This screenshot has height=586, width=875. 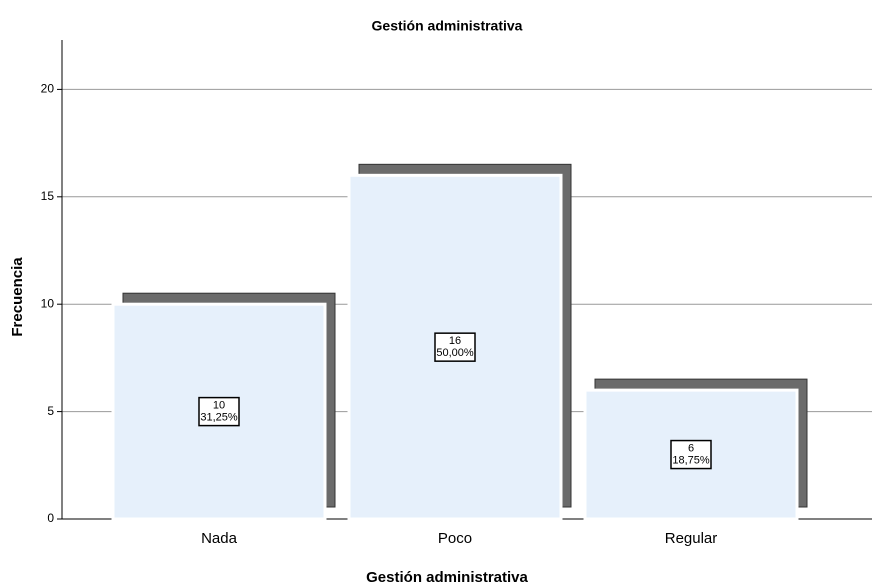 I want to click on data-label: 31,25%, so click(x=219, y=418).